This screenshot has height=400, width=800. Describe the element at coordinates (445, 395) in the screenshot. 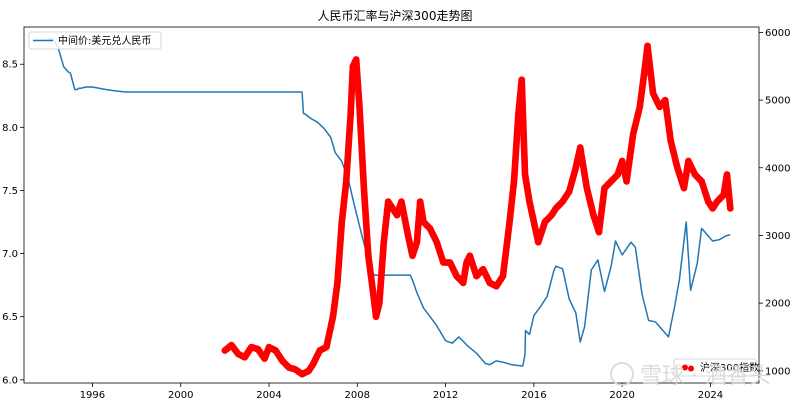

I see `x-tick-label: 2012` at that location.